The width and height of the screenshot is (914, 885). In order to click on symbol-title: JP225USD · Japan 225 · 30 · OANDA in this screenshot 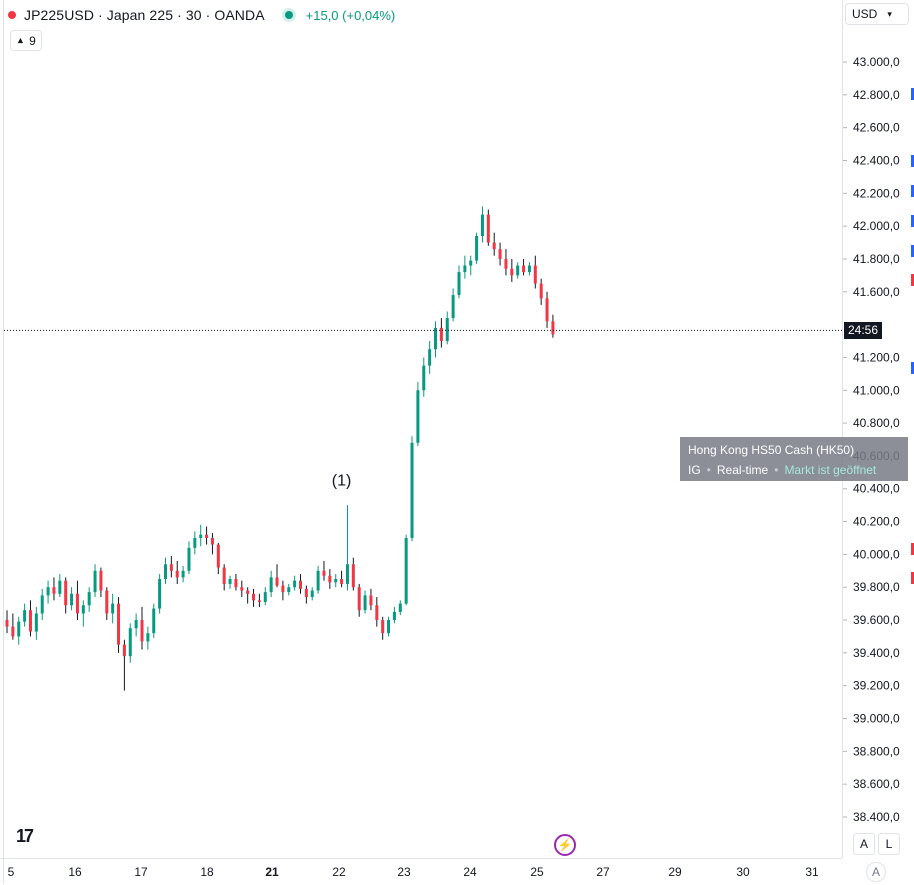, I will do `click(144, 15)`.